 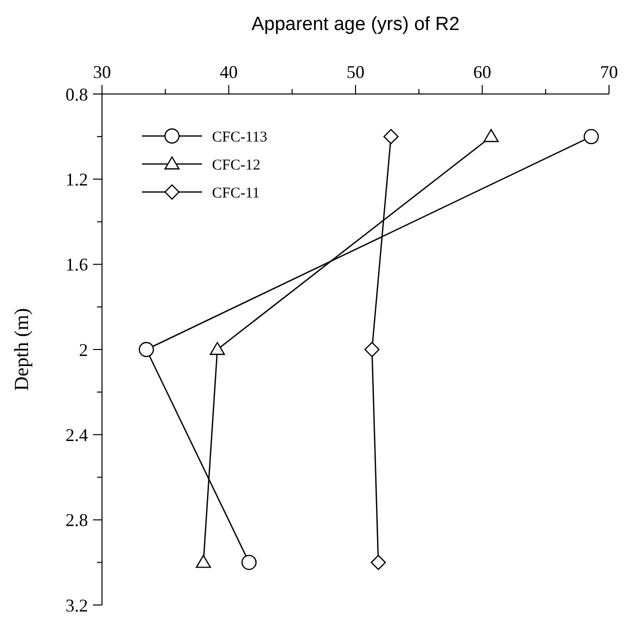 What do you see at coordinates (482, 72) in the screenshot?
I see `x-tick-label: 60` at bounding box center [482, 72].